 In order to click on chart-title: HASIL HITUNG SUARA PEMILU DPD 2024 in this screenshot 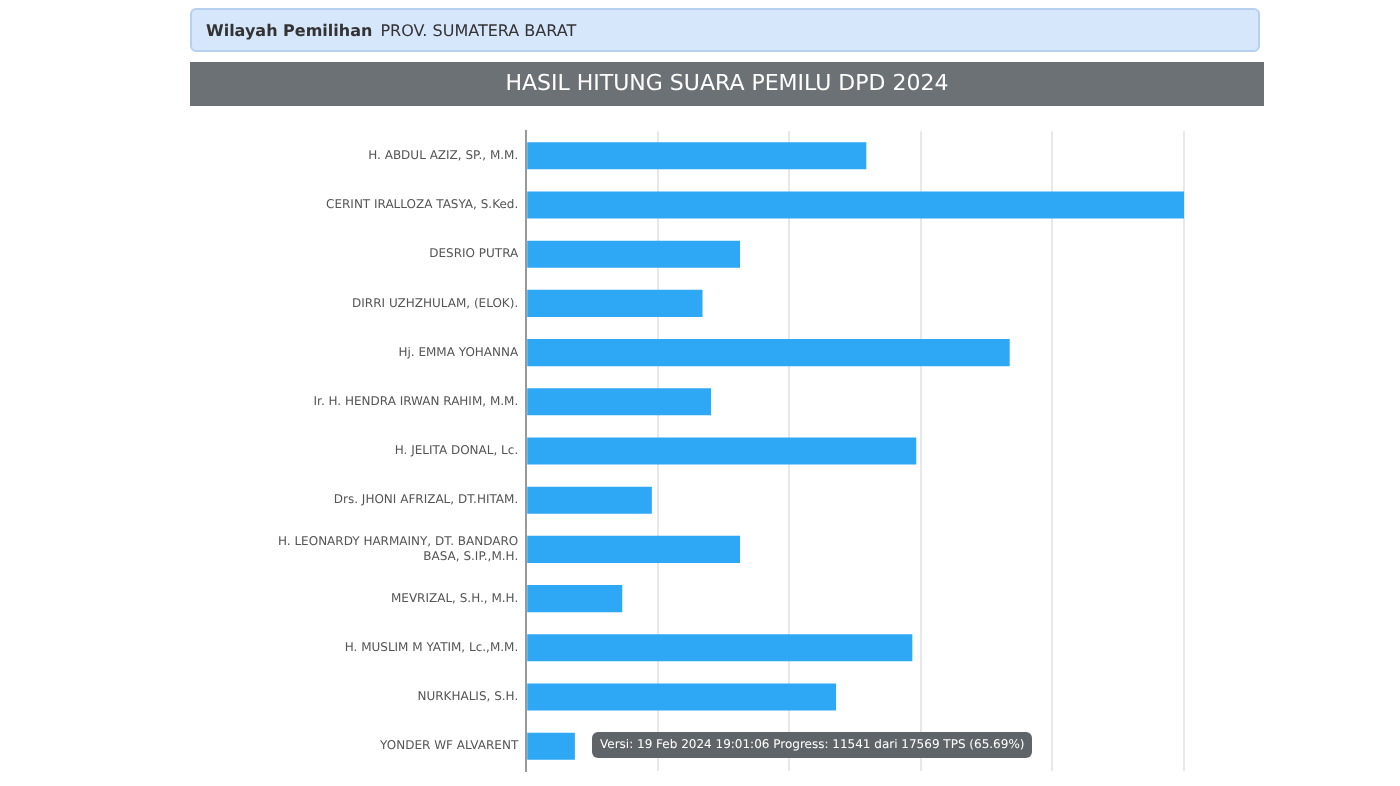, I will do `click(727, 84)`.